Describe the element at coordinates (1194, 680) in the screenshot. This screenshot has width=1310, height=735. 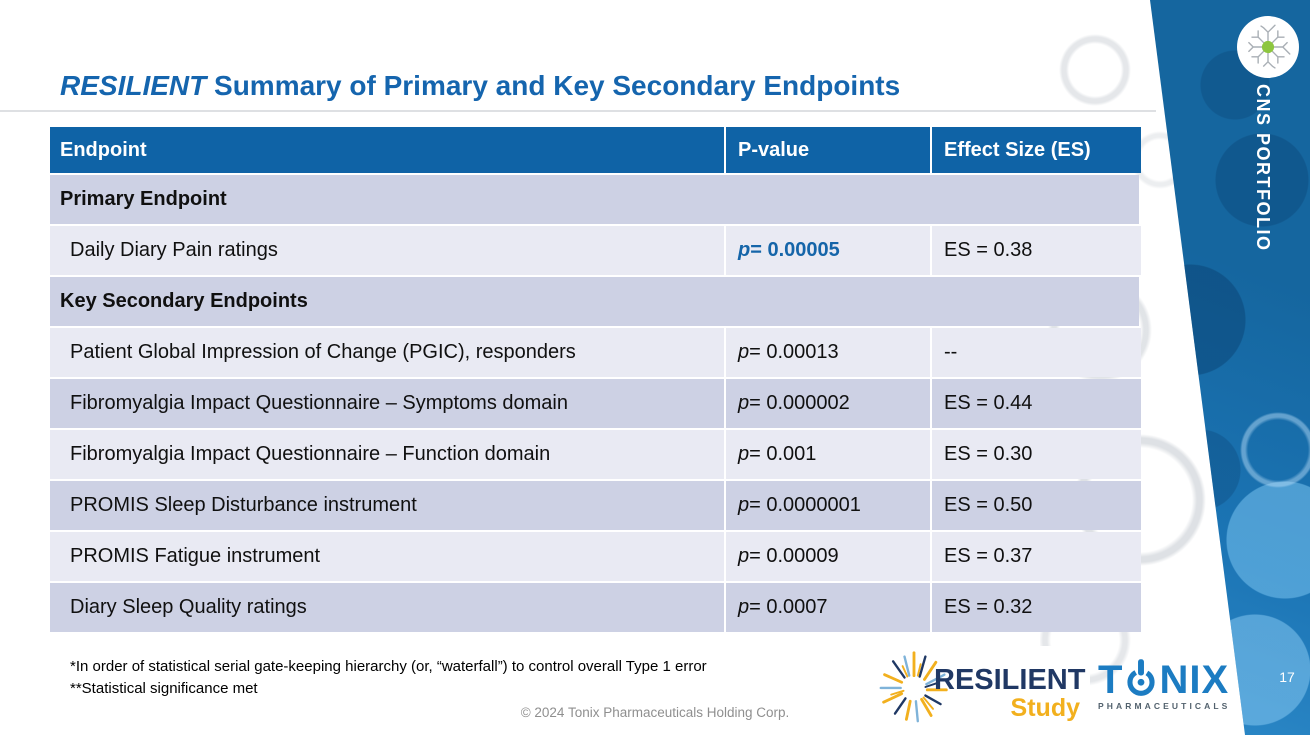
I see `tonix-suffix: NIX` at that location.